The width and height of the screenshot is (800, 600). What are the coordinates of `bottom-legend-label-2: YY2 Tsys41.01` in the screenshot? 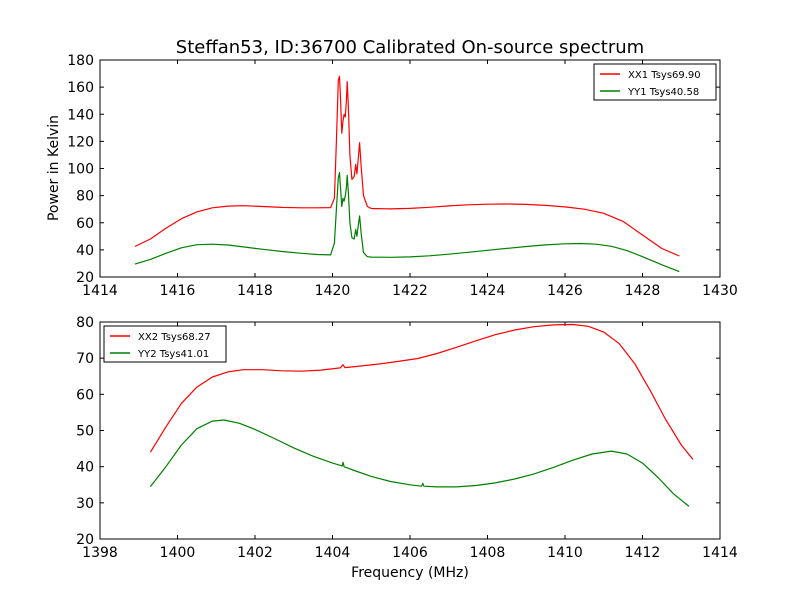 It's located at (173, 354).